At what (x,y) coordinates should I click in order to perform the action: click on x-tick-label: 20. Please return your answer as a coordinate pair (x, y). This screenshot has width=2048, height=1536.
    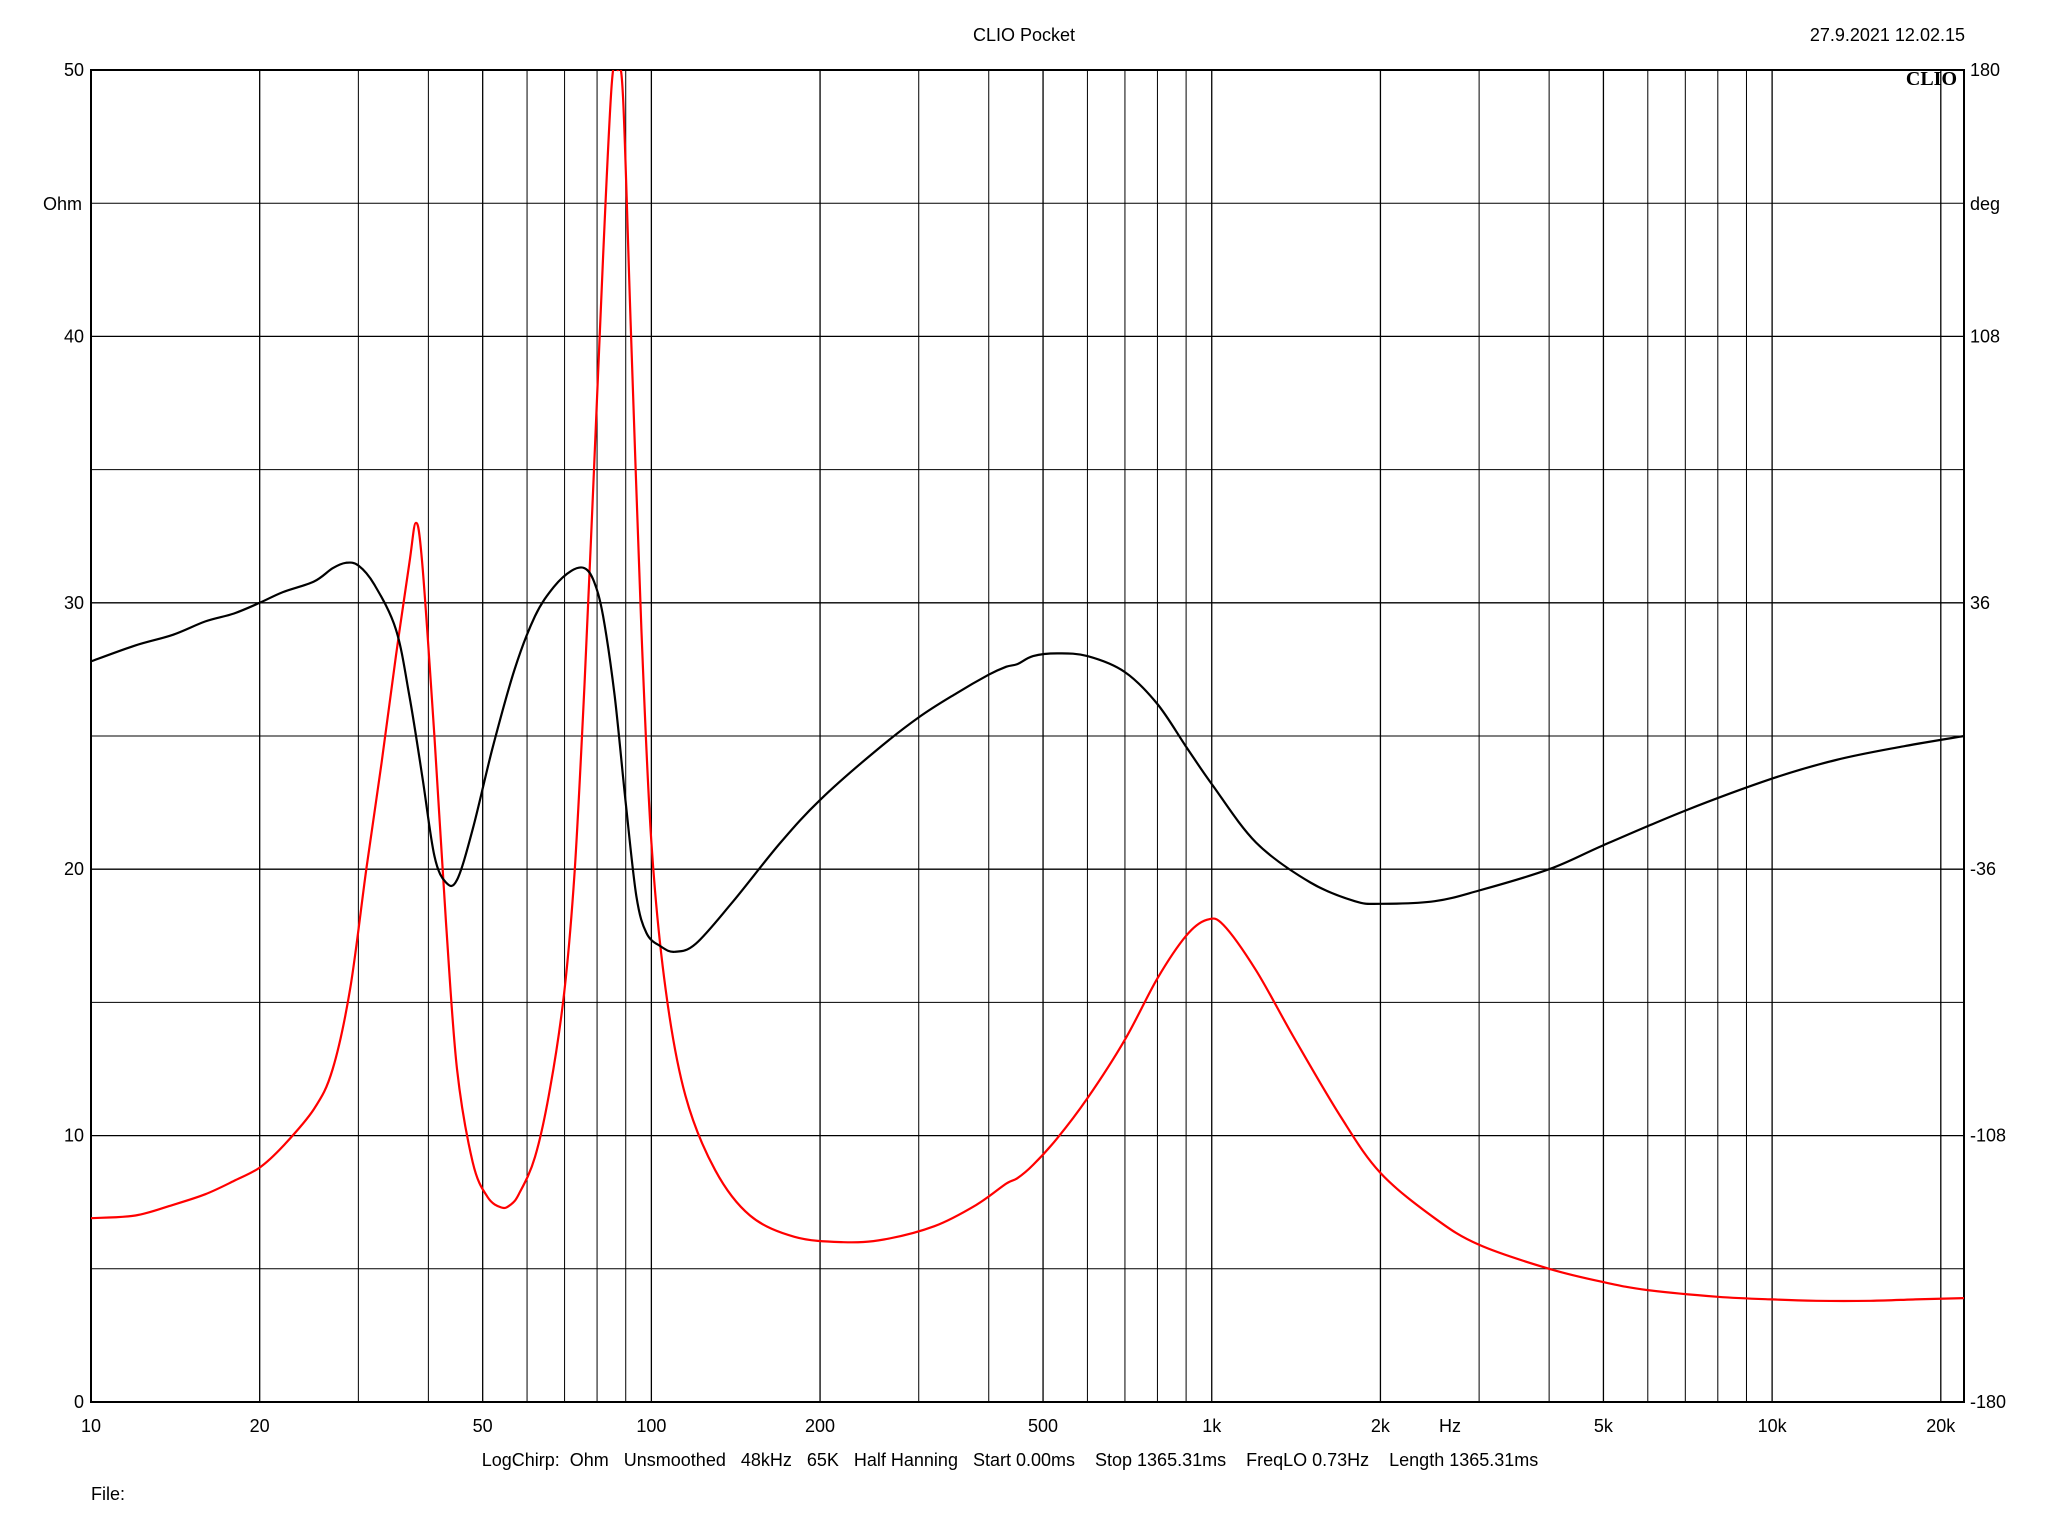
    Looking at the image, I should click on (260, 1426).